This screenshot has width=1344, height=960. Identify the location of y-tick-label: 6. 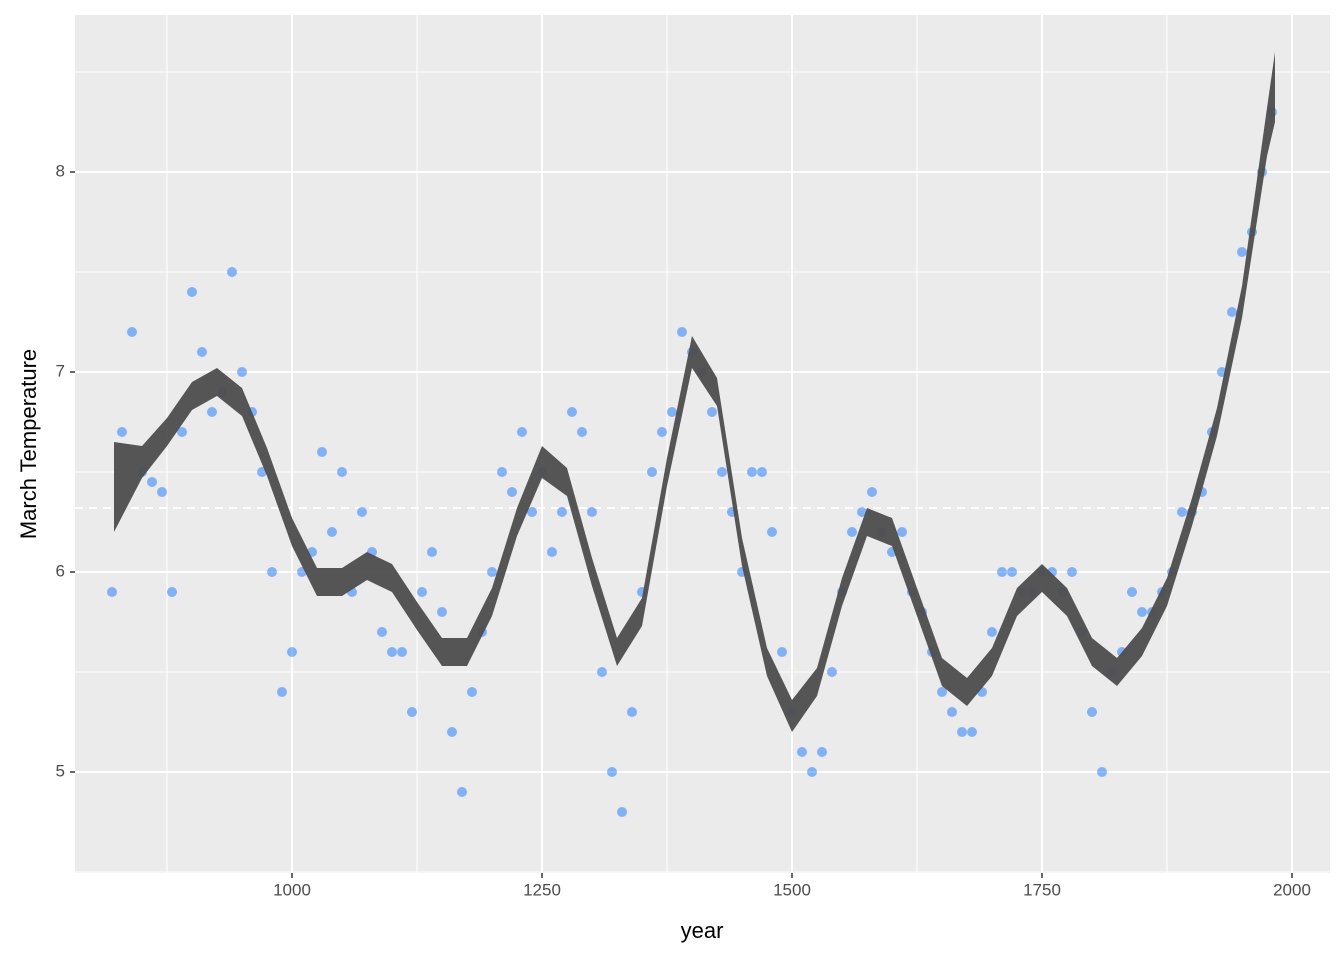
(60, 570).